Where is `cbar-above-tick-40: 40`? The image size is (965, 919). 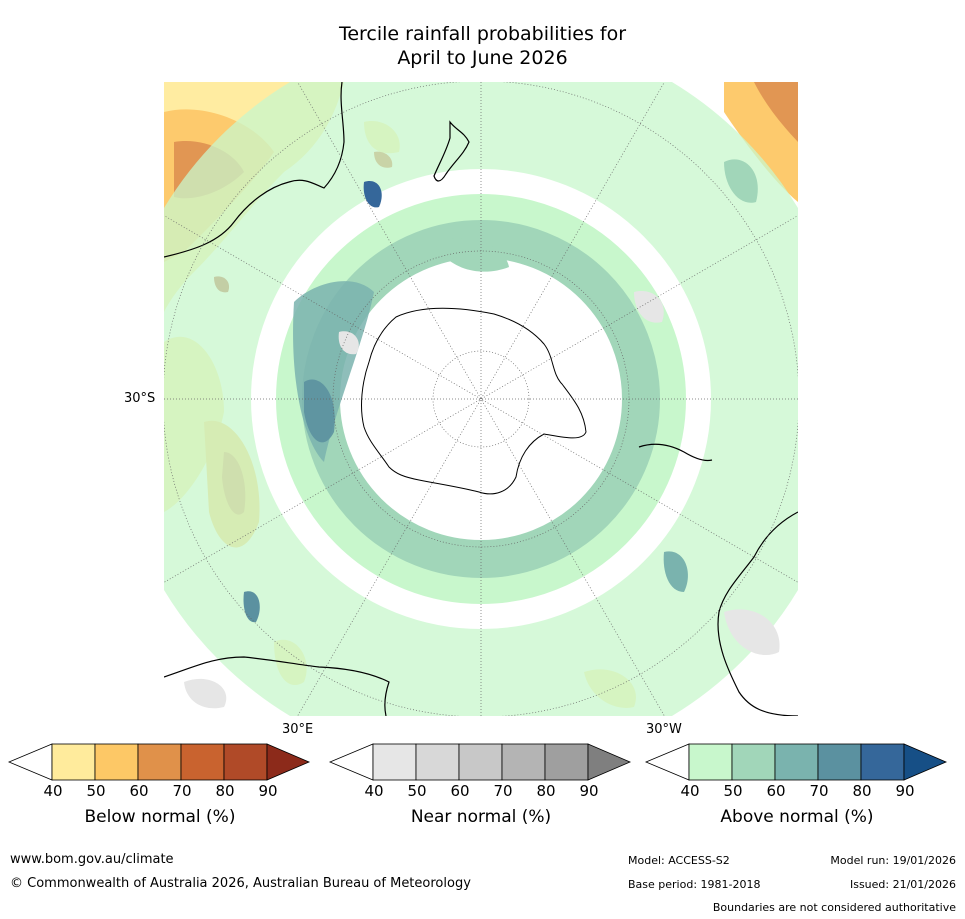 cbar-above-tick-40: 40 is located at coordinates (690, 791).